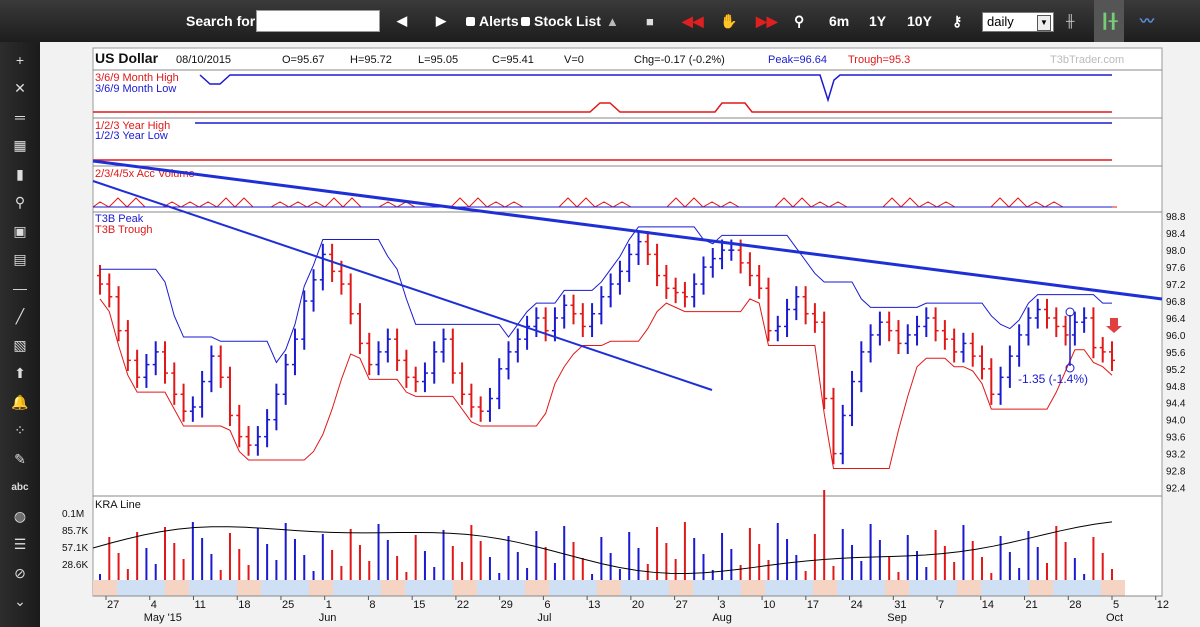 The height and width of the screenshot is (627, 1200). Describe the element at coordinates (20, 60) in the screenshot. I see `plus-icon: +` at that location.